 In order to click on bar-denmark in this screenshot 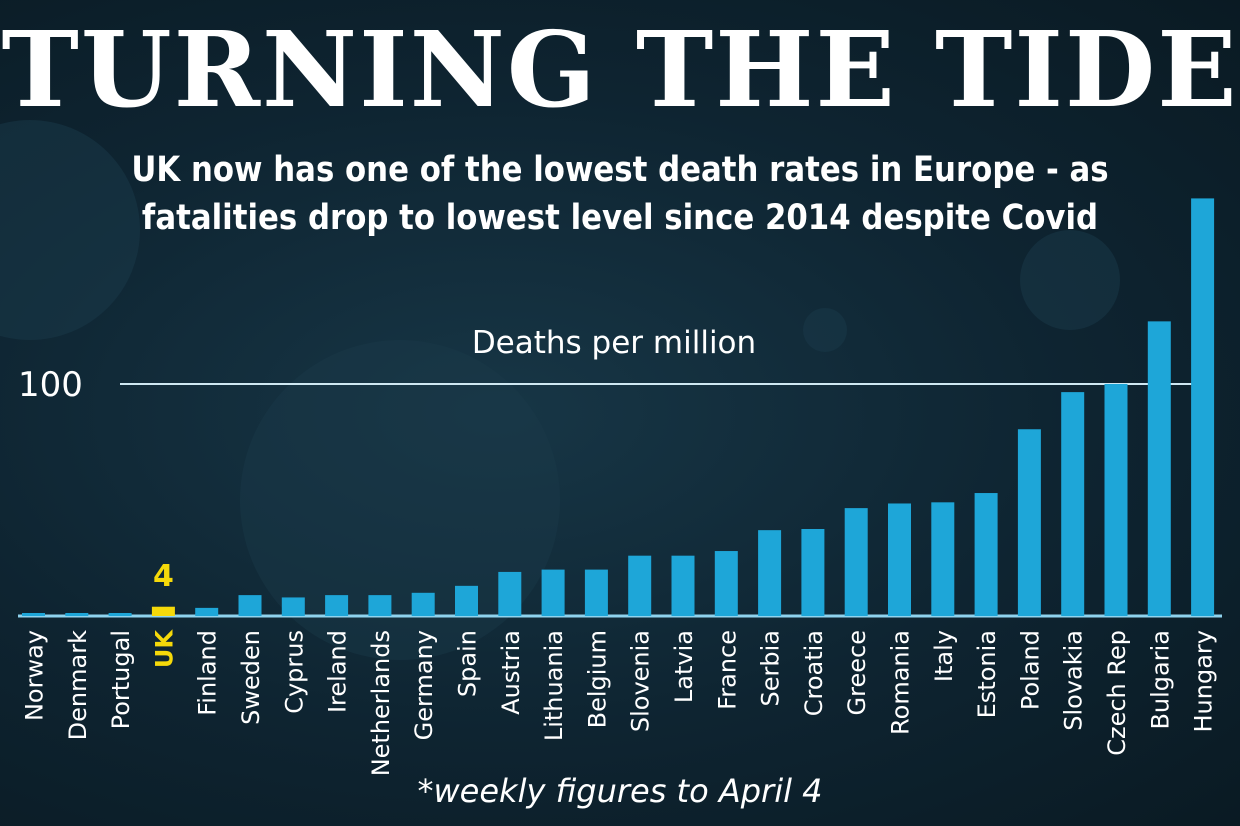, I will do `click(77, 614)`.